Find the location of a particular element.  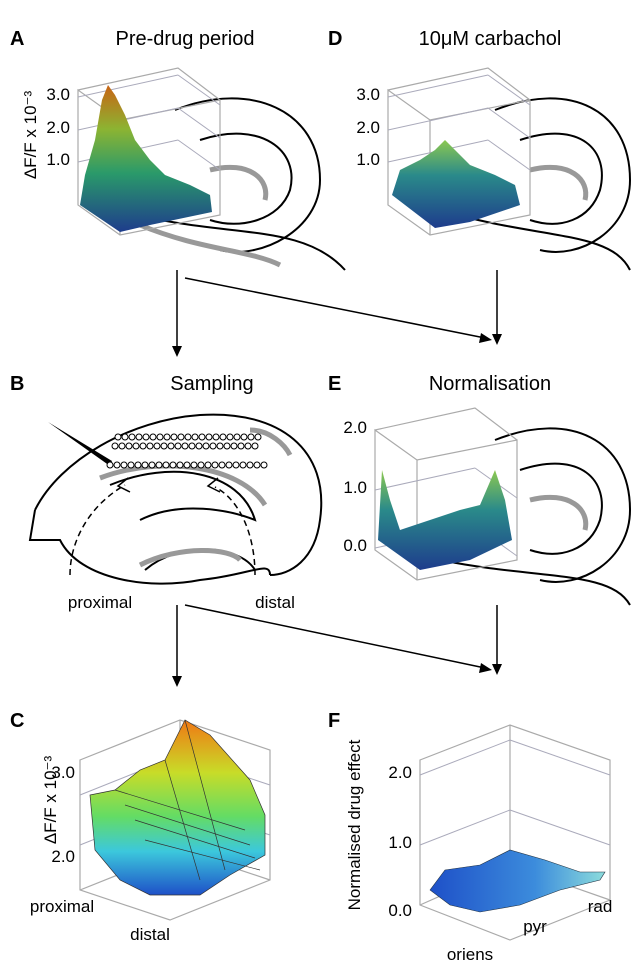

x-label: rad is located at coordinates (600, 906).